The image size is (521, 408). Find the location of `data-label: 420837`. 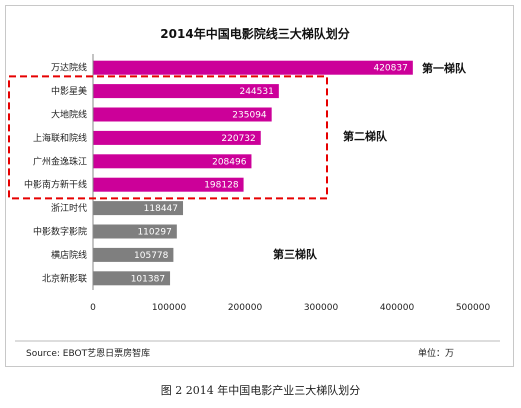

data-label: 420837 is located at coordinates (390, 69).